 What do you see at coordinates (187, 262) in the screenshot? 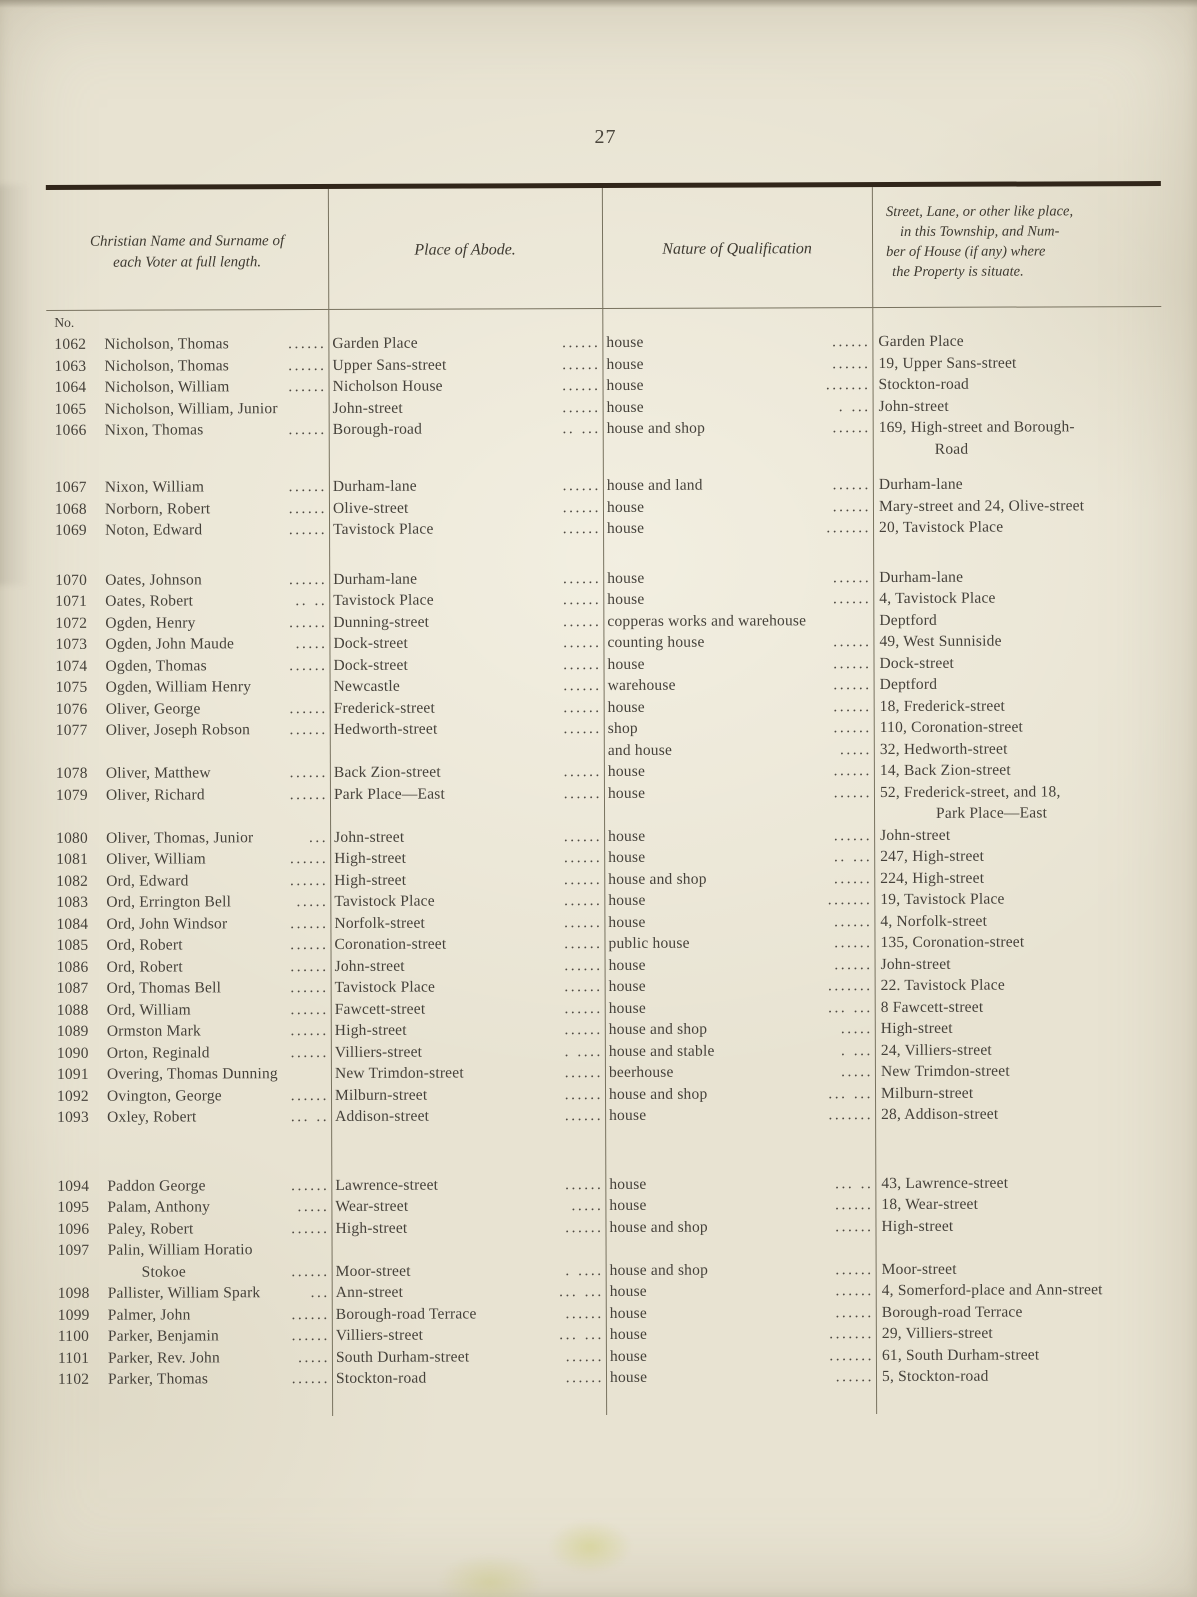
I see `header-col-name-line2: each Voter at full length.` at bounding box center [187, 262].